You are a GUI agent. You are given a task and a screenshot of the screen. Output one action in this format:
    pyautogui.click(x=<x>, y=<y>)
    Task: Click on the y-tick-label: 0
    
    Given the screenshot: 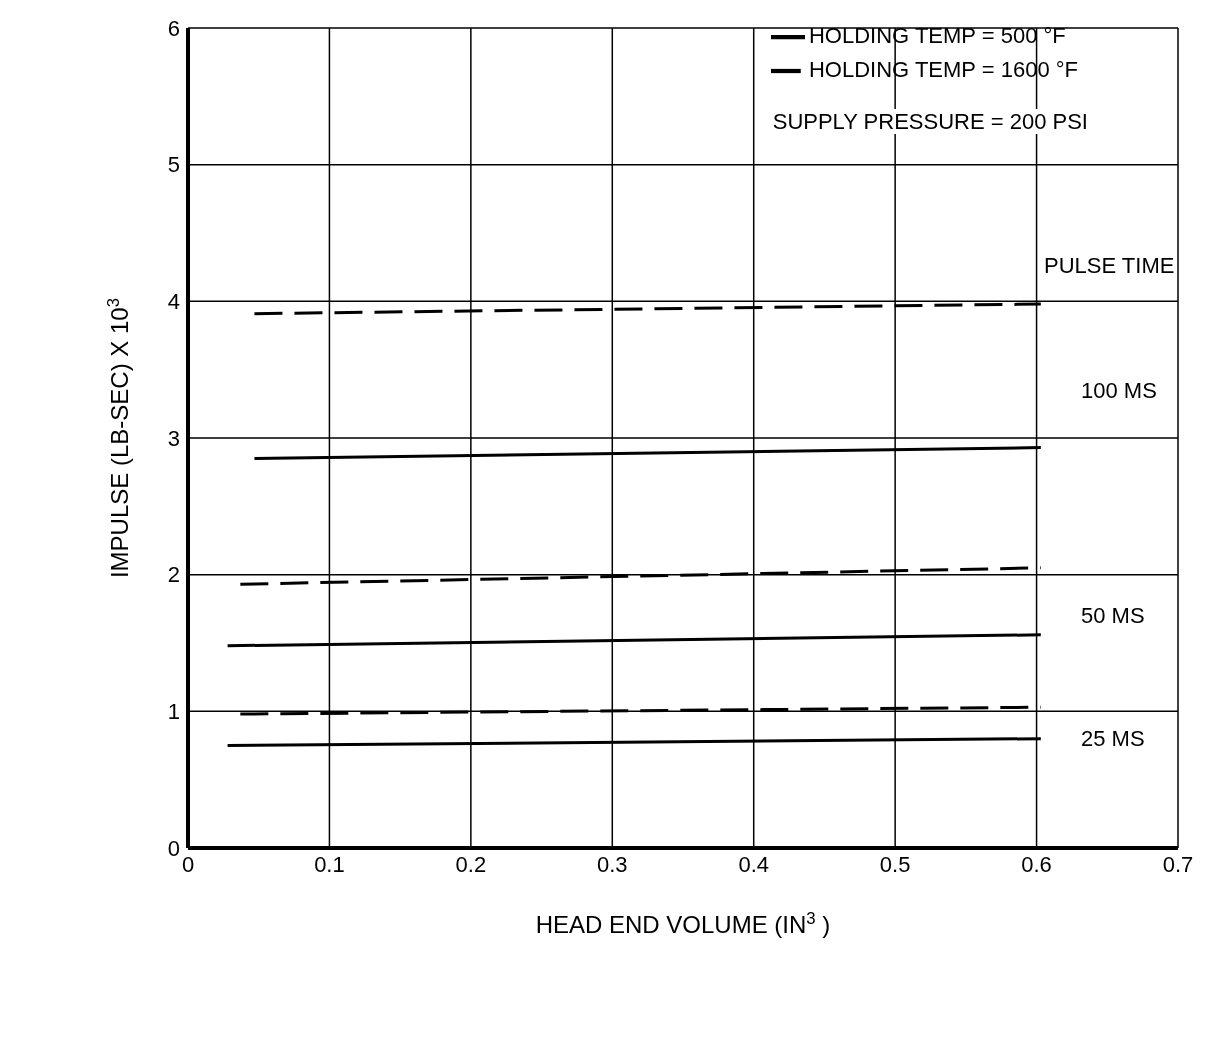 What is the action you would take?
    pyautogui.click(x=173, y=848)
    